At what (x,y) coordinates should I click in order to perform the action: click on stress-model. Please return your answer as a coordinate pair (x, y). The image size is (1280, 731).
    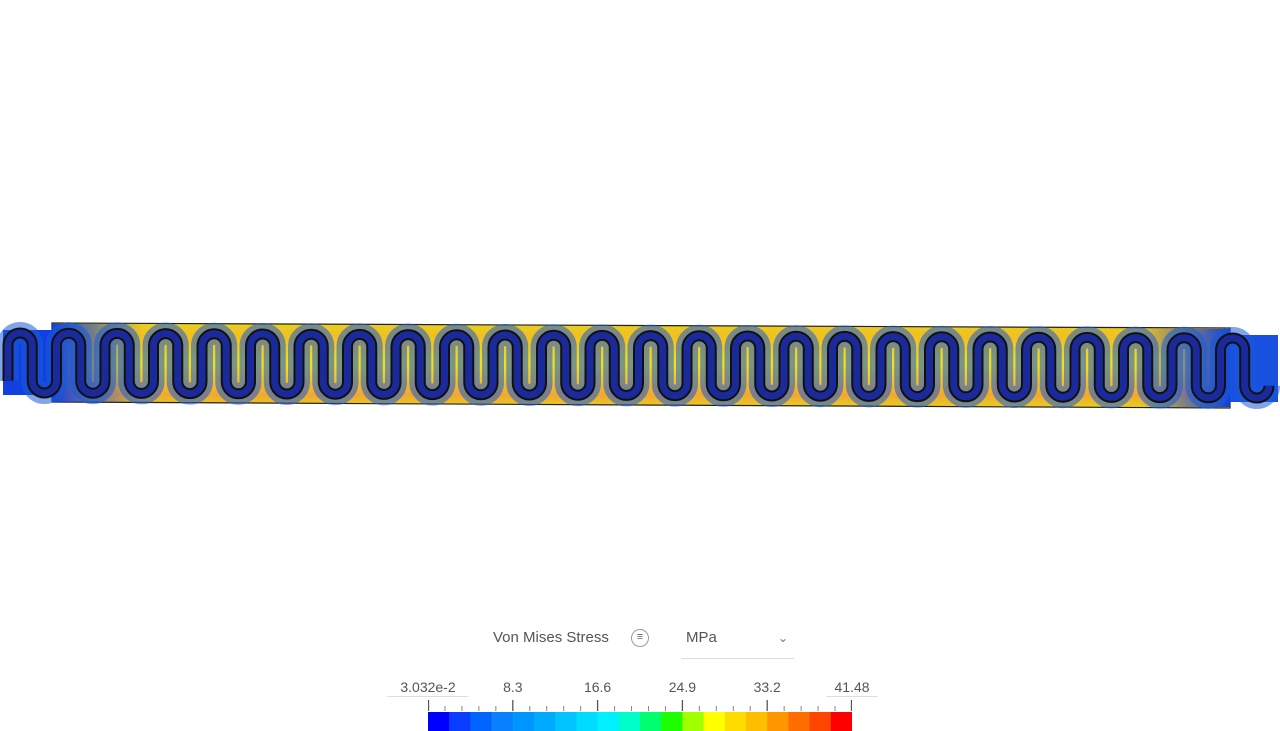
    Looking at the image, I should click on (640, 365).